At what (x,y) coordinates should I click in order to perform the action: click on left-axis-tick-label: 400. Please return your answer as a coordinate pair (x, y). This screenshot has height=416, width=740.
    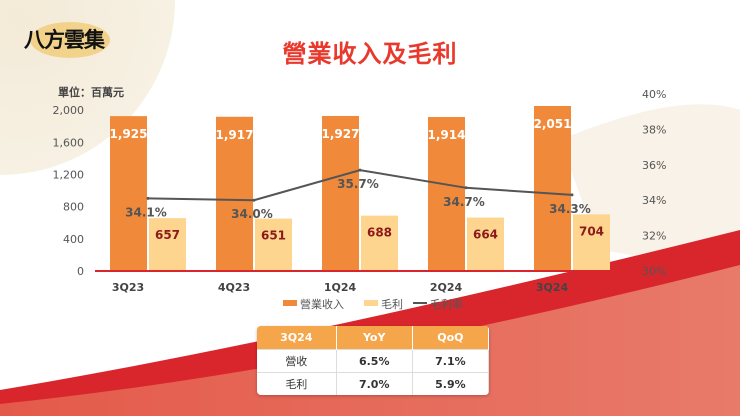
    Looking at the image, I should click on (73, 239).